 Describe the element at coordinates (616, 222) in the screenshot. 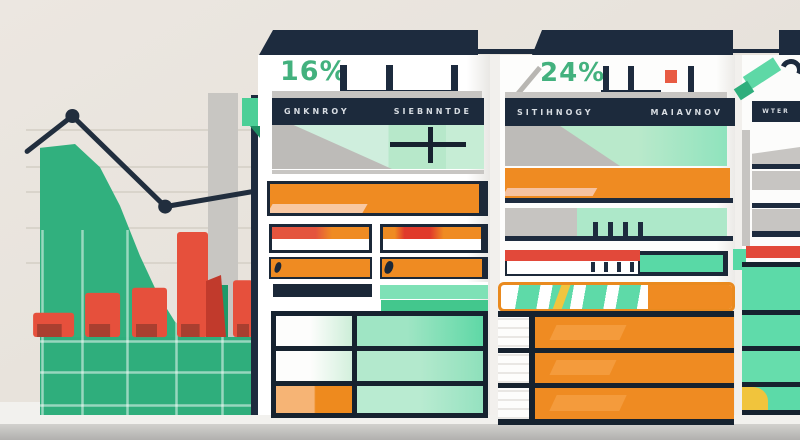

I see `ruler-bar` at that location.